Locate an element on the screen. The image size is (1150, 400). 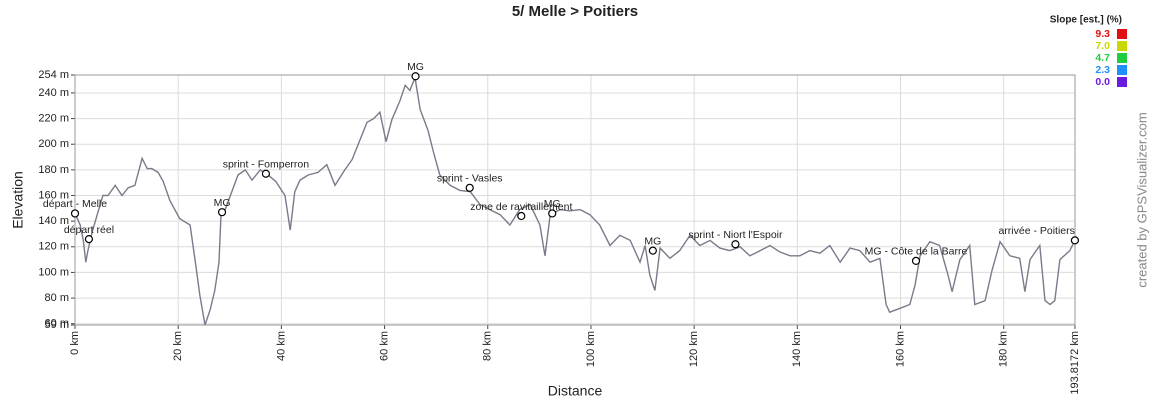
y-axis-title: Elevation is located at coordinates (18, 200).